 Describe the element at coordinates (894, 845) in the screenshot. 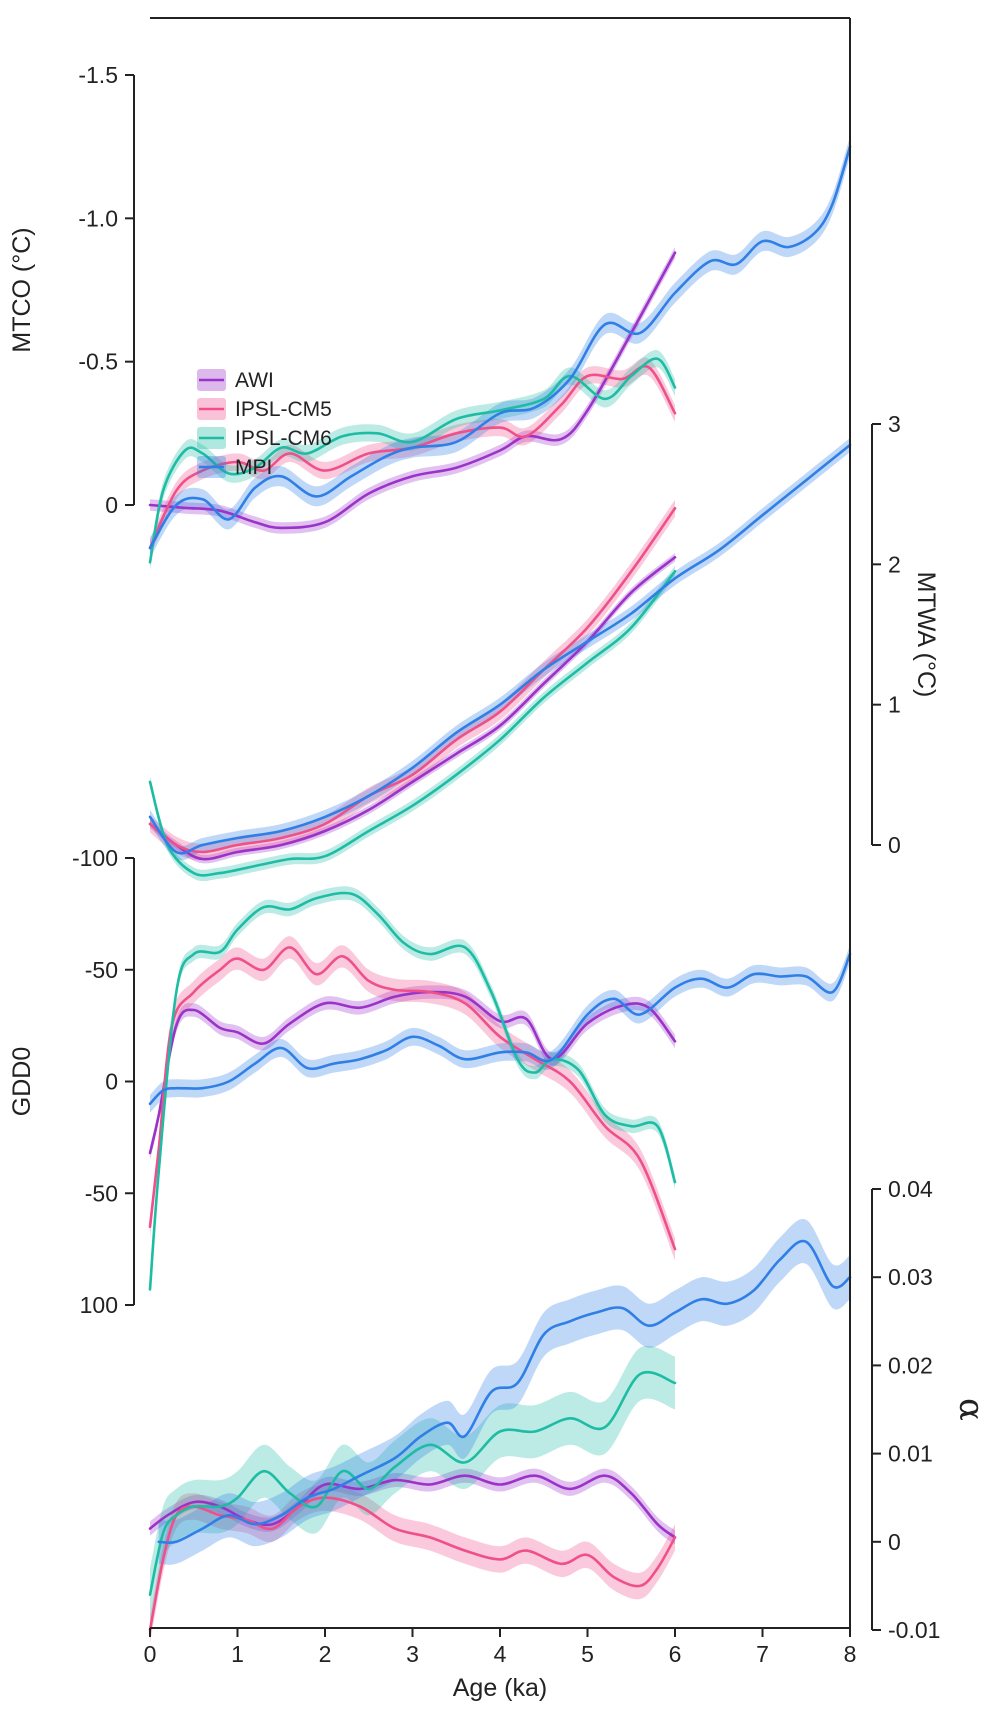

I see `mtwa-y-tick-label: 0` at that location.